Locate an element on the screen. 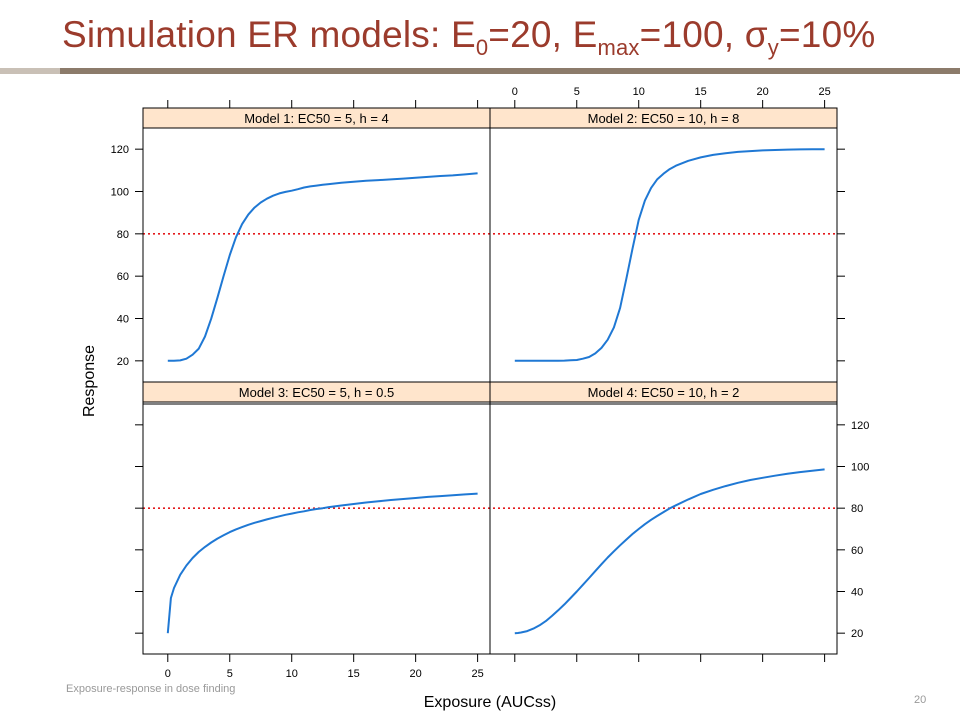  y-tick-label-left-100: 100 is located at coordinates (120, 193).